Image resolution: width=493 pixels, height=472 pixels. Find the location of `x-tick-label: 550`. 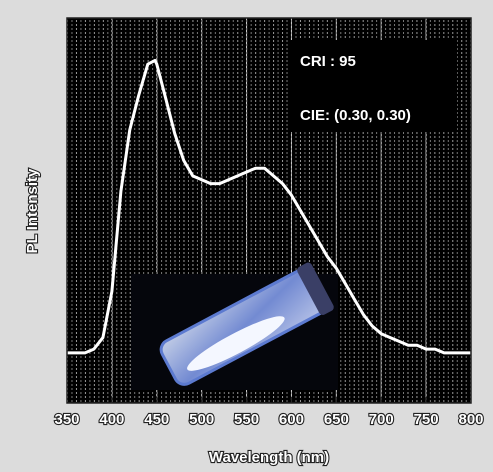

x-tick-label: 550 is located at coordinates (246, 419).